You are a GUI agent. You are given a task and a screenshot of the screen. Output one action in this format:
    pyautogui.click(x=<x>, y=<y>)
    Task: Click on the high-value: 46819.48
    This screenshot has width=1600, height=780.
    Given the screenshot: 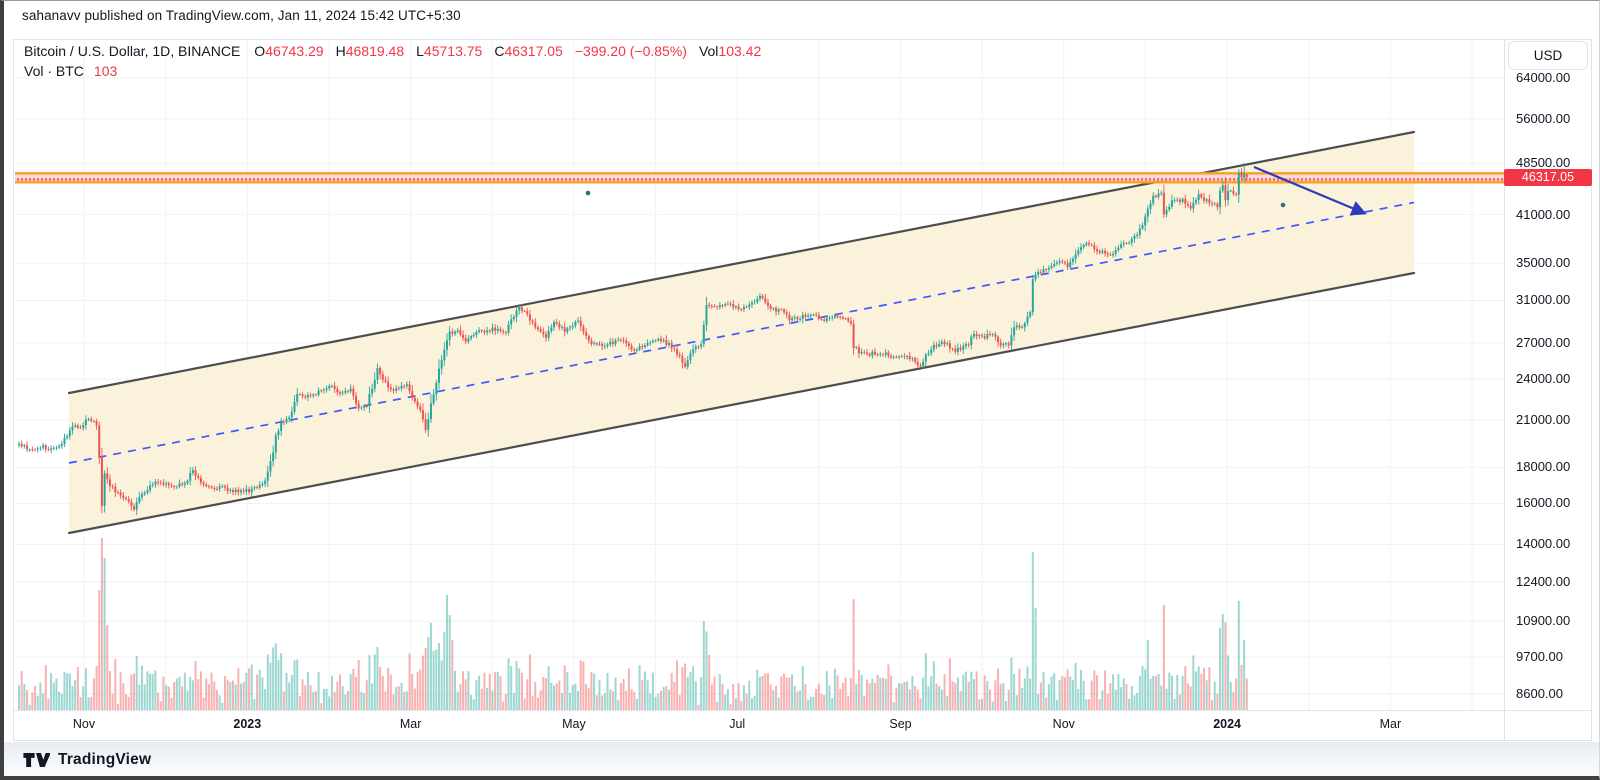 What is the action you would take?
    pyautogui.click(x=375, y=51)
    